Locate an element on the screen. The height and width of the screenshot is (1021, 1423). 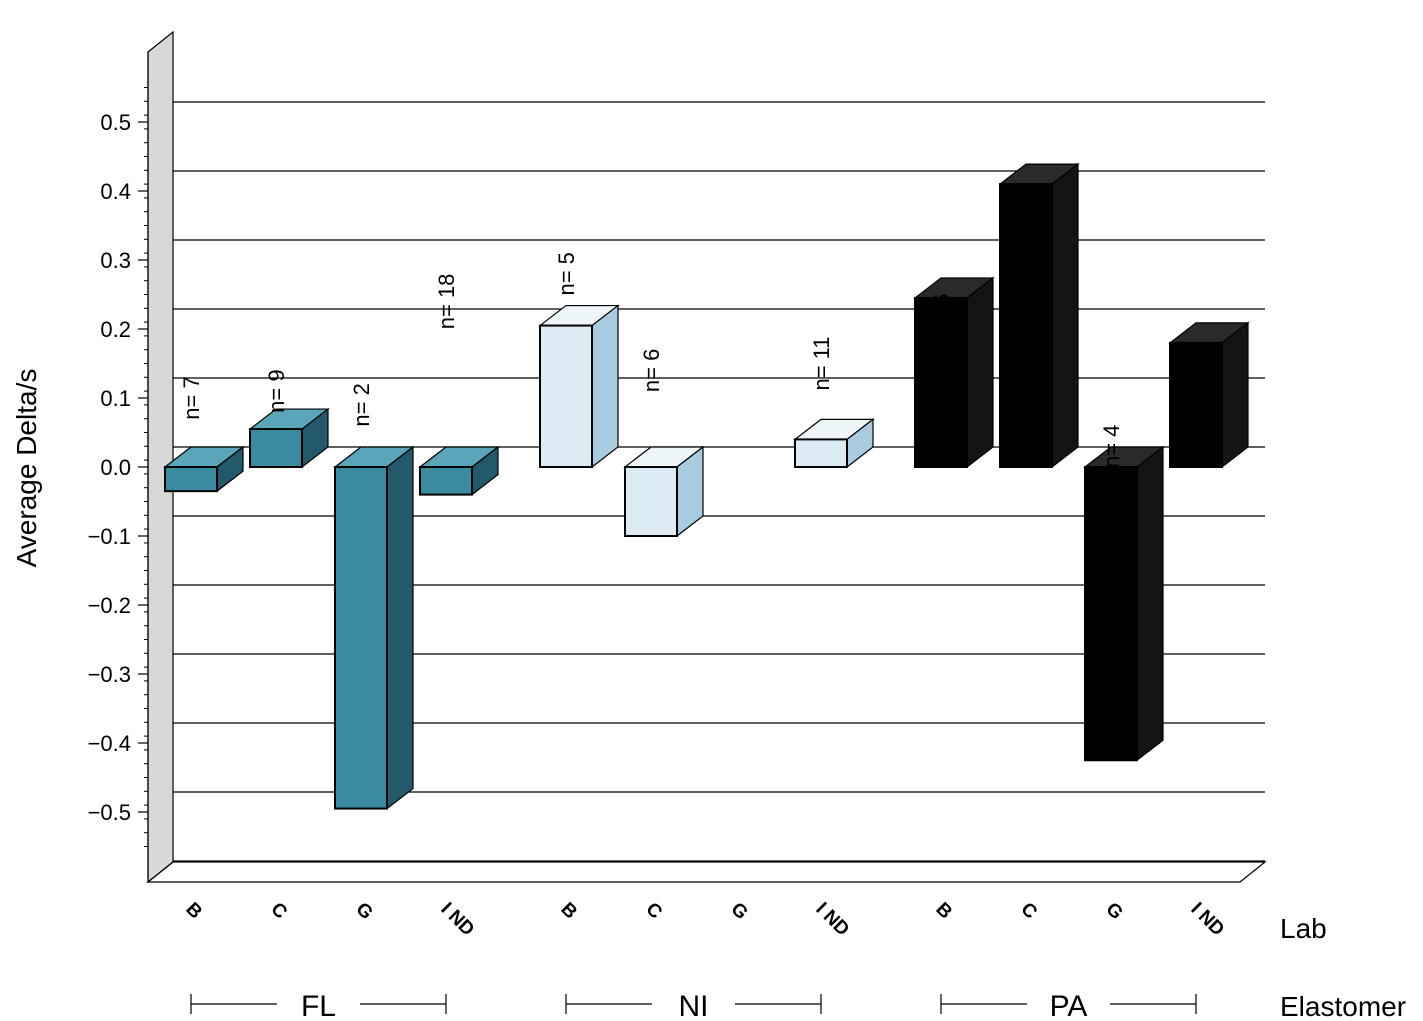
y-tick-label: 0.0 is located at coordinates (115, 467).